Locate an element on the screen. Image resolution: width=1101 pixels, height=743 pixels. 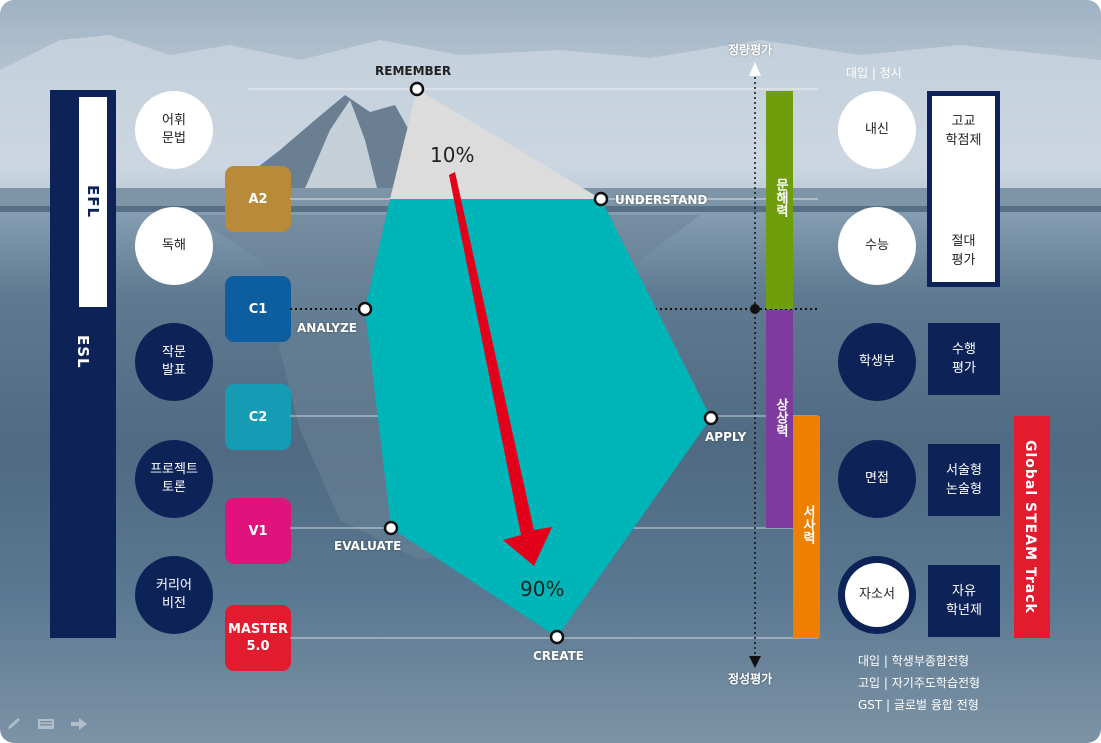
circle-career-vision: 커리어 비전 is located at coordinates (174, 595).